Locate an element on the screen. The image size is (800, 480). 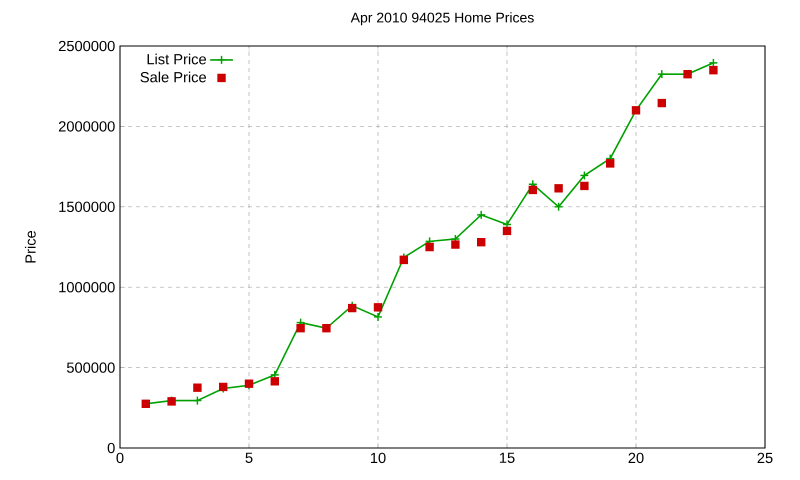
x-tick-label: 15 is located at coordinates (507, 457).